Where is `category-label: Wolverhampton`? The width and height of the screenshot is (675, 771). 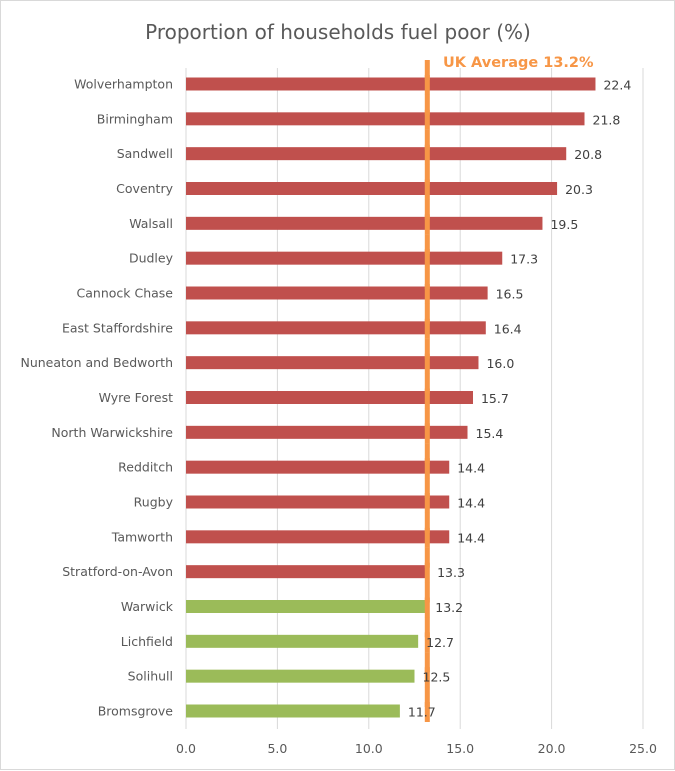
category-label: Wolverhampton is located at coordinates (123, 84).